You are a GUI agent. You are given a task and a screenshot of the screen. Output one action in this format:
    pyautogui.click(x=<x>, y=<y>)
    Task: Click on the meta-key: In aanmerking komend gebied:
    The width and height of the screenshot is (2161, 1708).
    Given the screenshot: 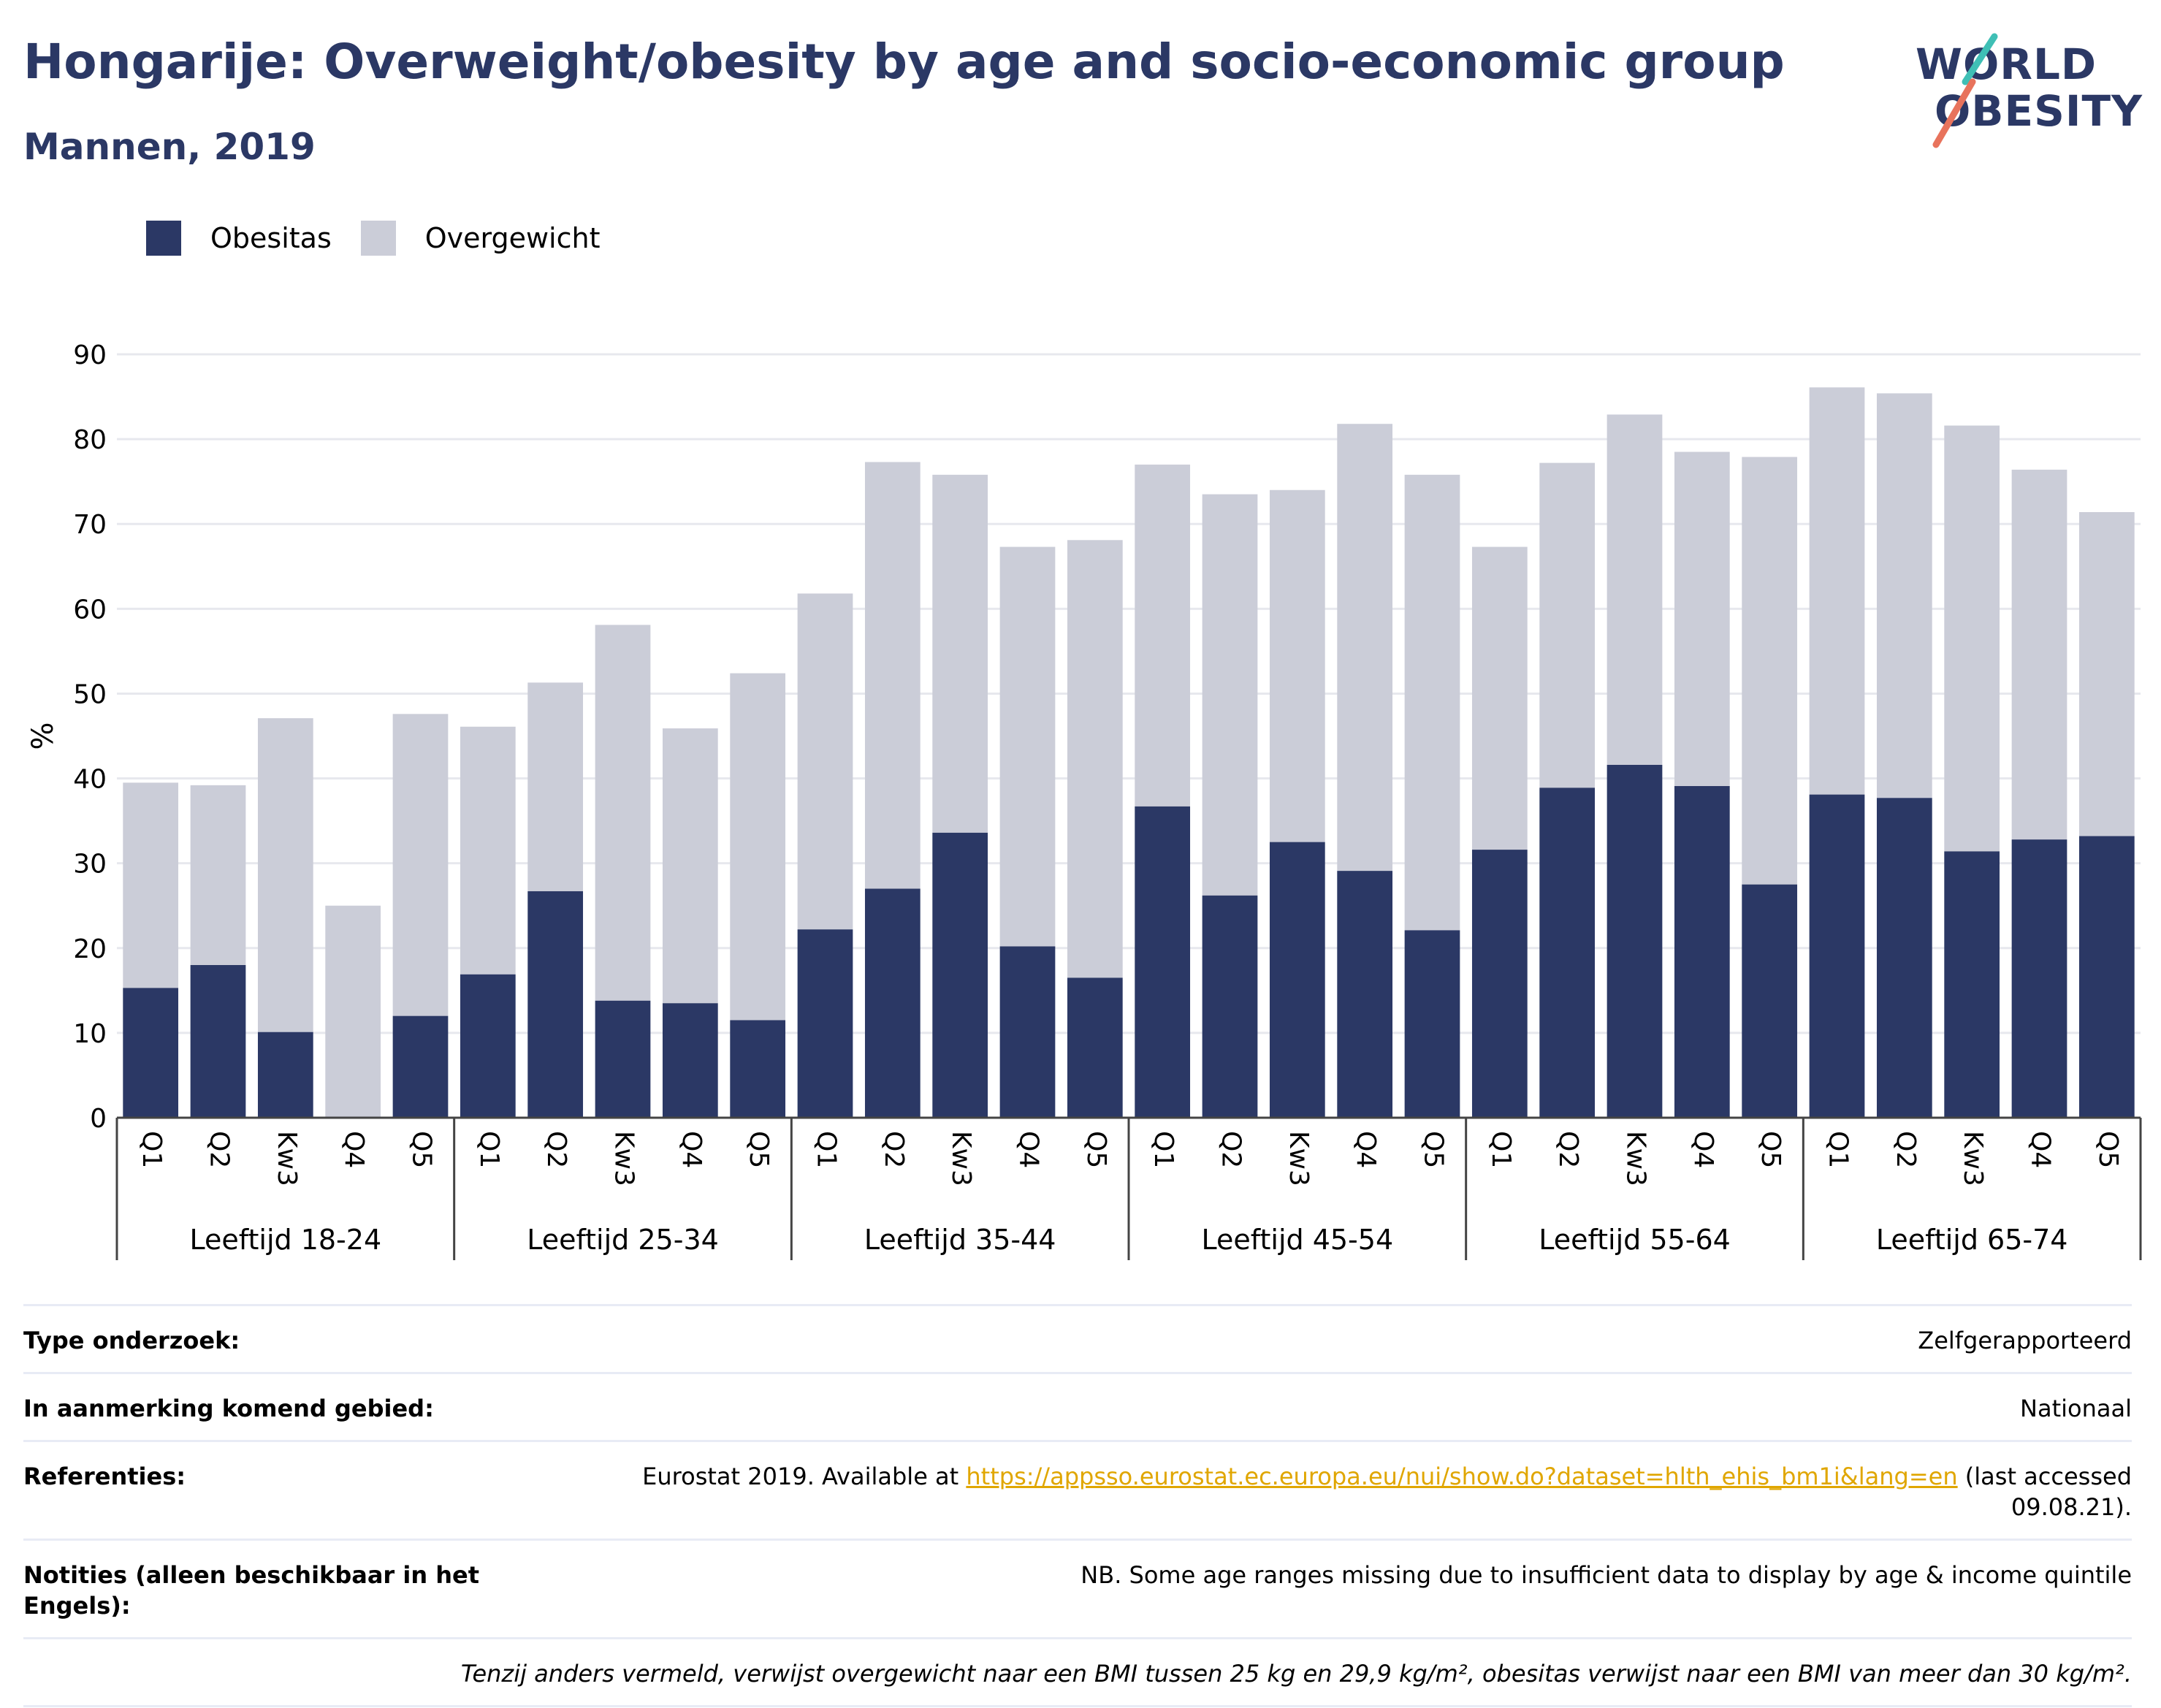 What is the action you would take?
    pyautogui.click(x=228, y=1408)
    